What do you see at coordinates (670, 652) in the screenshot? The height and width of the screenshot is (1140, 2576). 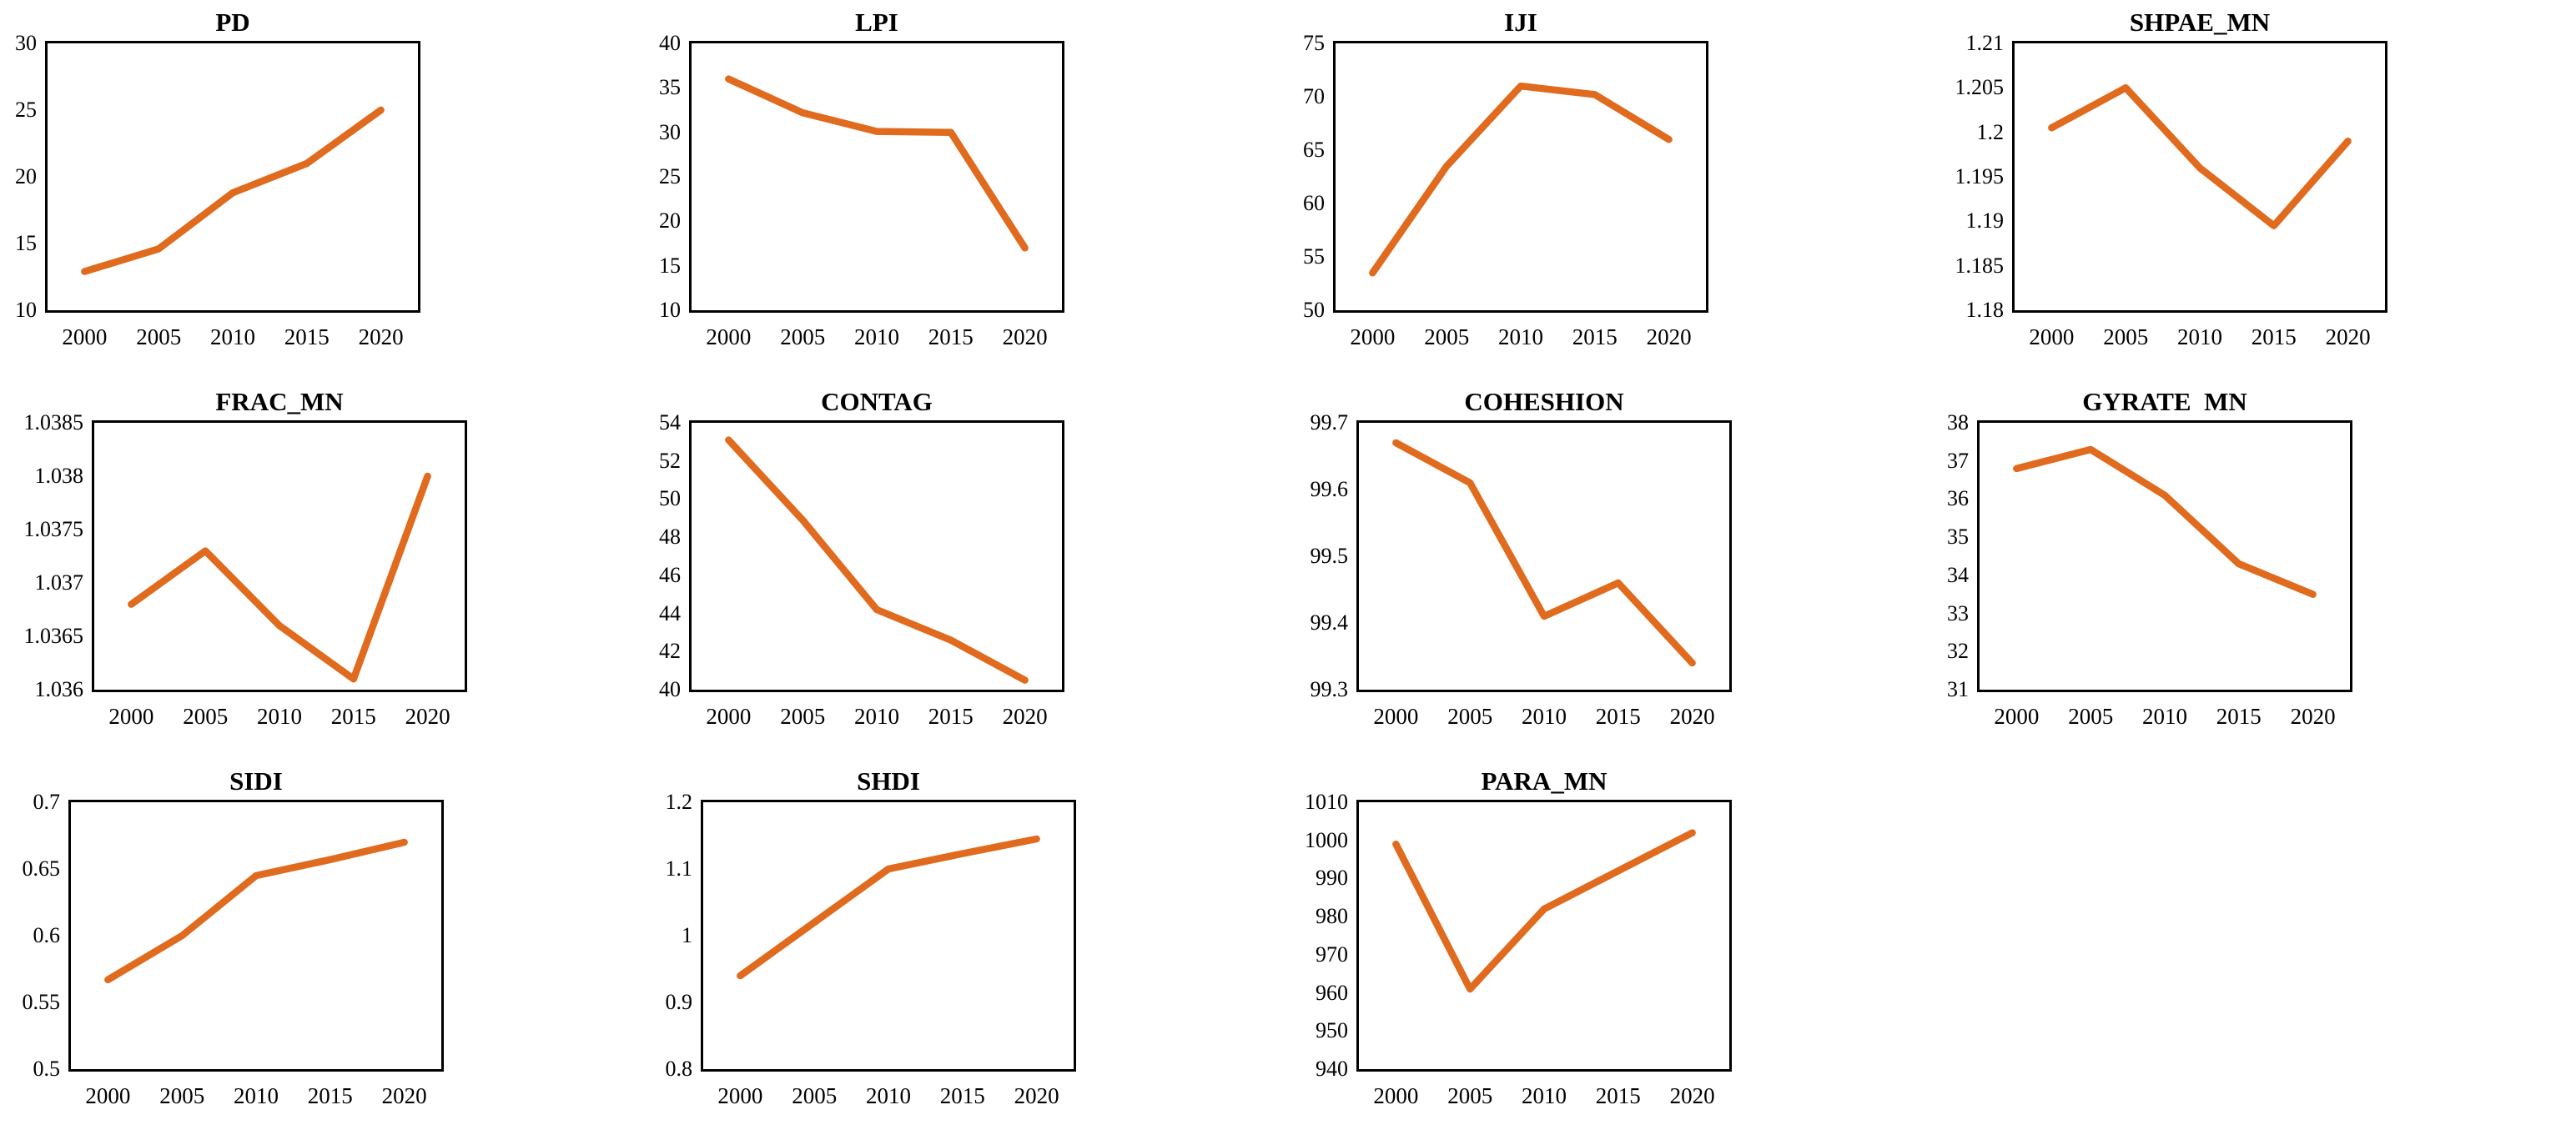 I see `y-tick-label: 42` at bounding box center [670, 652].